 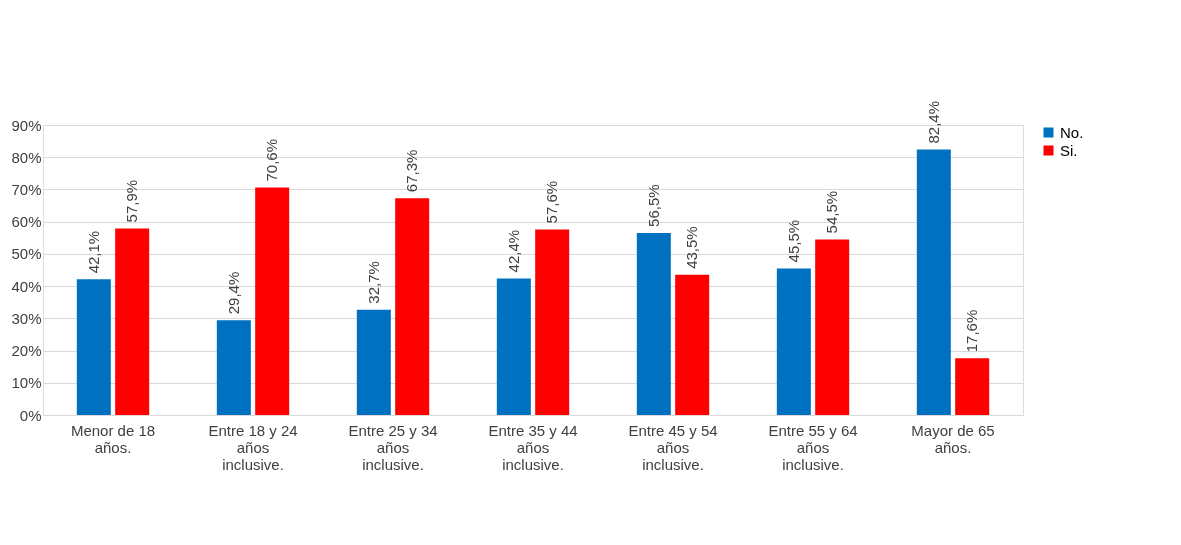 What do you see at coordinates (132, 201) in the screenshot?
I see `data-label: 57,9%` at bounding box center [132, 201].